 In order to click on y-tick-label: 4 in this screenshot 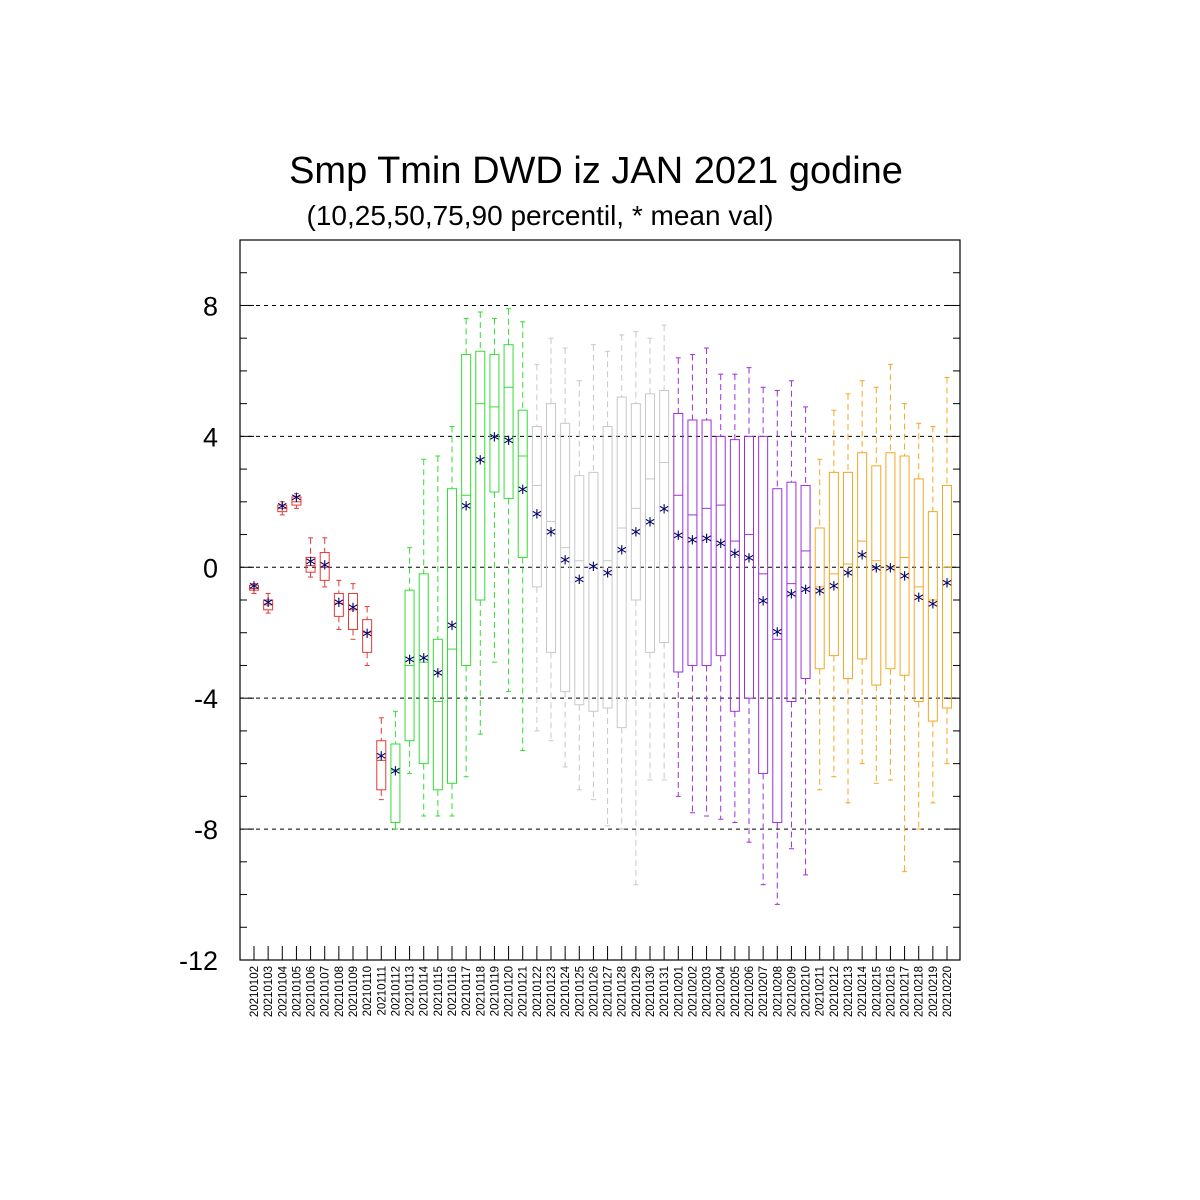, I will do `click(210, 437)`.